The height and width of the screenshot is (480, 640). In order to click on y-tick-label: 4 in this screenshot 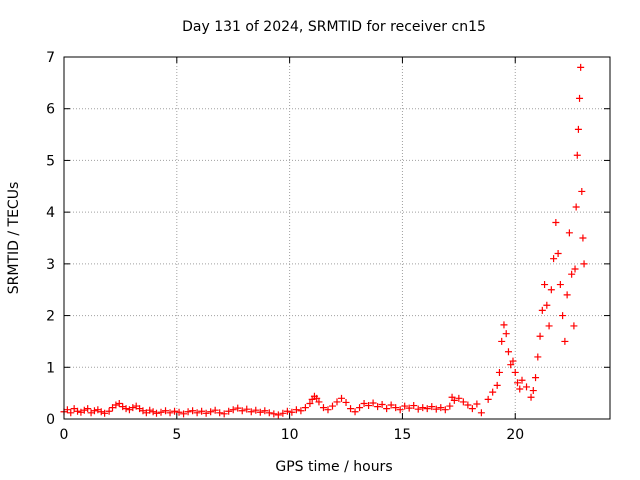, I will do `click(50, 213)`.